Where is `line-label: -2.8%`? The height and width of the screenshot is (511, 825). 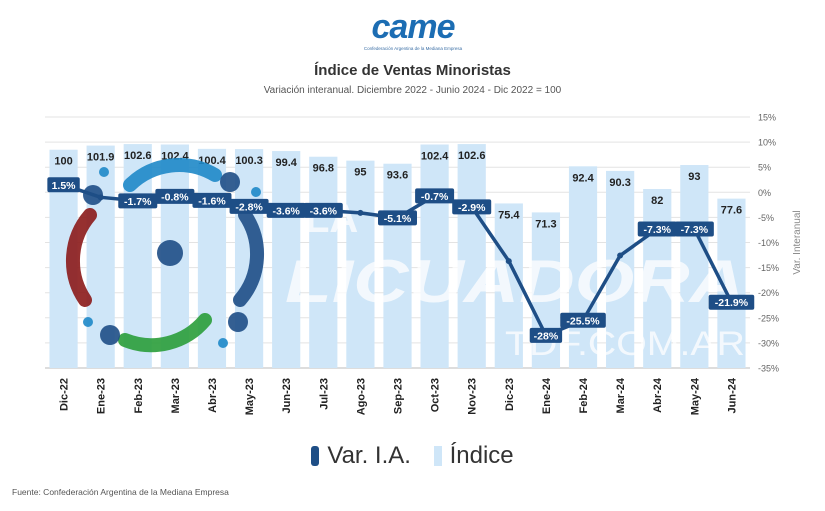
line-label: -2.8% is located at coordinates (249, 207).